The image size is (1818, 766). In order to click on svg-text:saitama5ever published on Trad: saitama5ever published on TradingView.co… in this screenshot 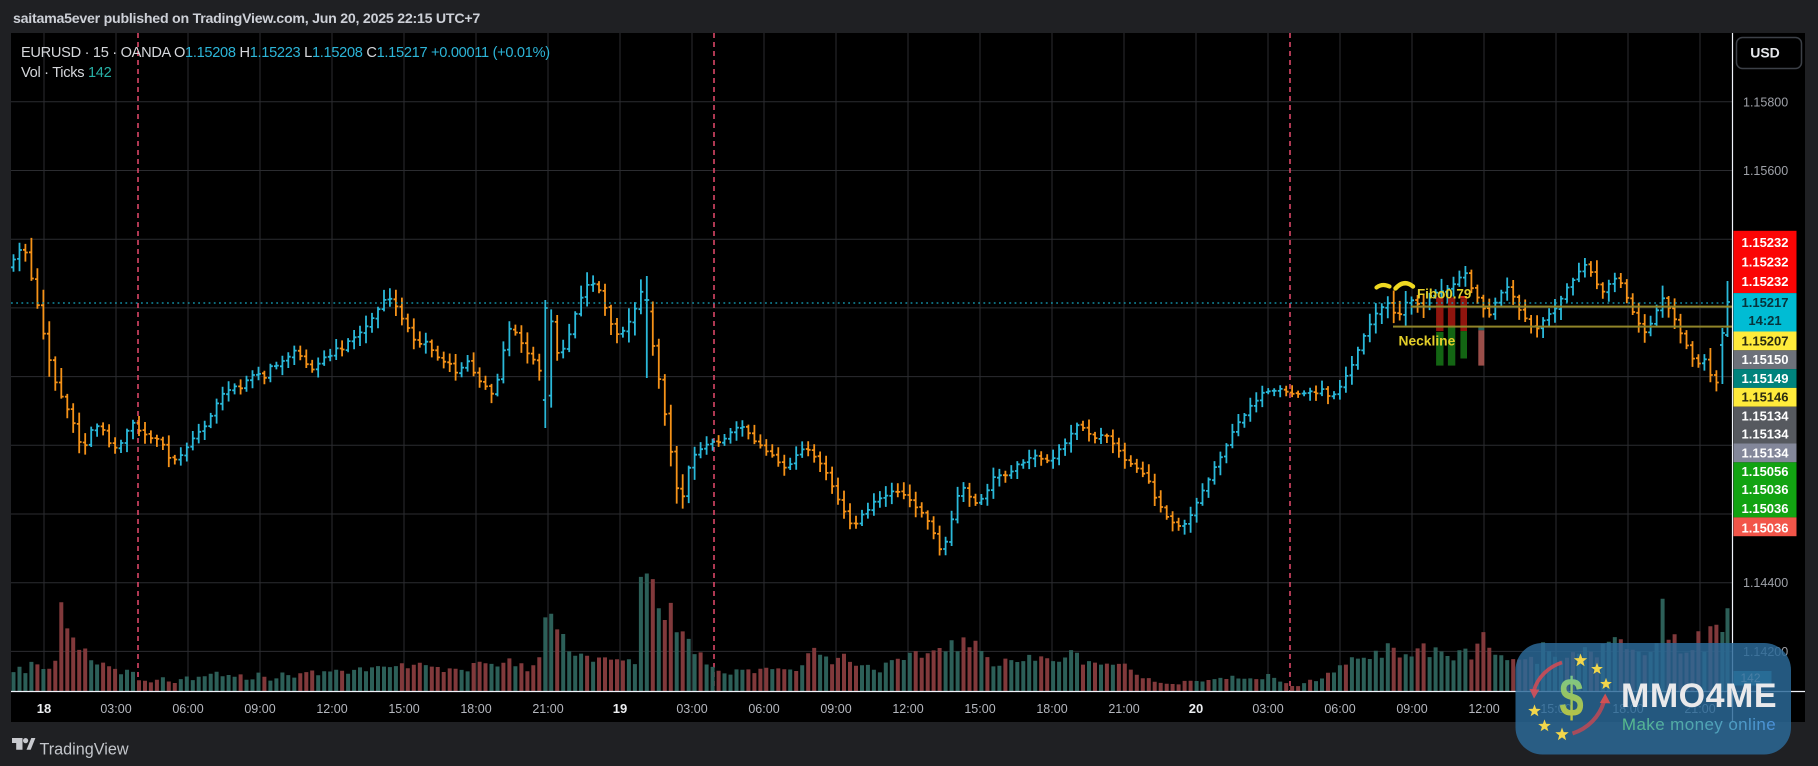, I will do `click(246, 19)`.